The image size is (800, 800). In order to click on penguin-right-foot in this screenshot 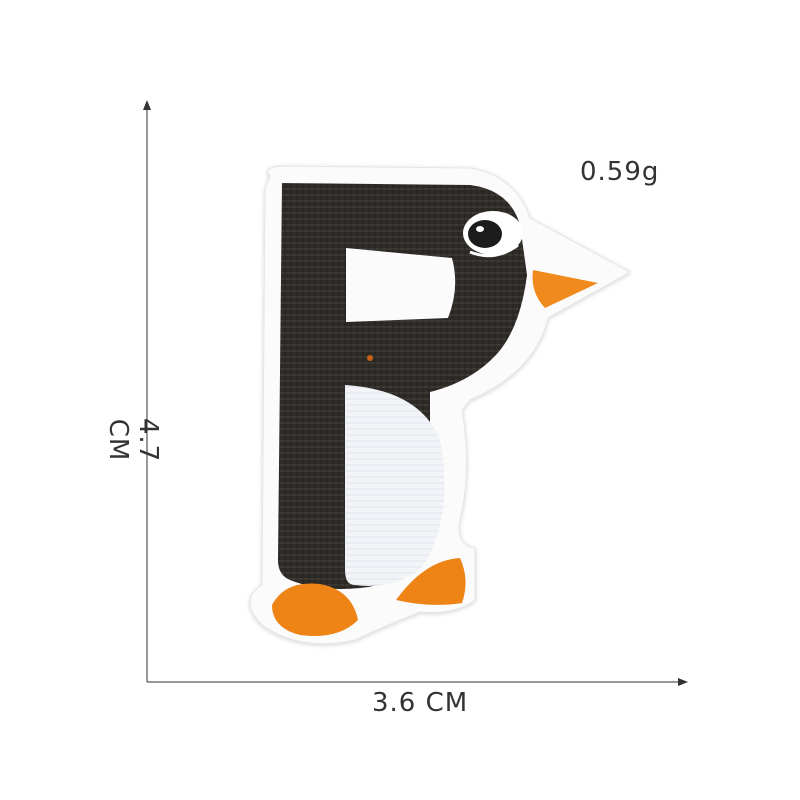, I will do `click(431, 581)`.